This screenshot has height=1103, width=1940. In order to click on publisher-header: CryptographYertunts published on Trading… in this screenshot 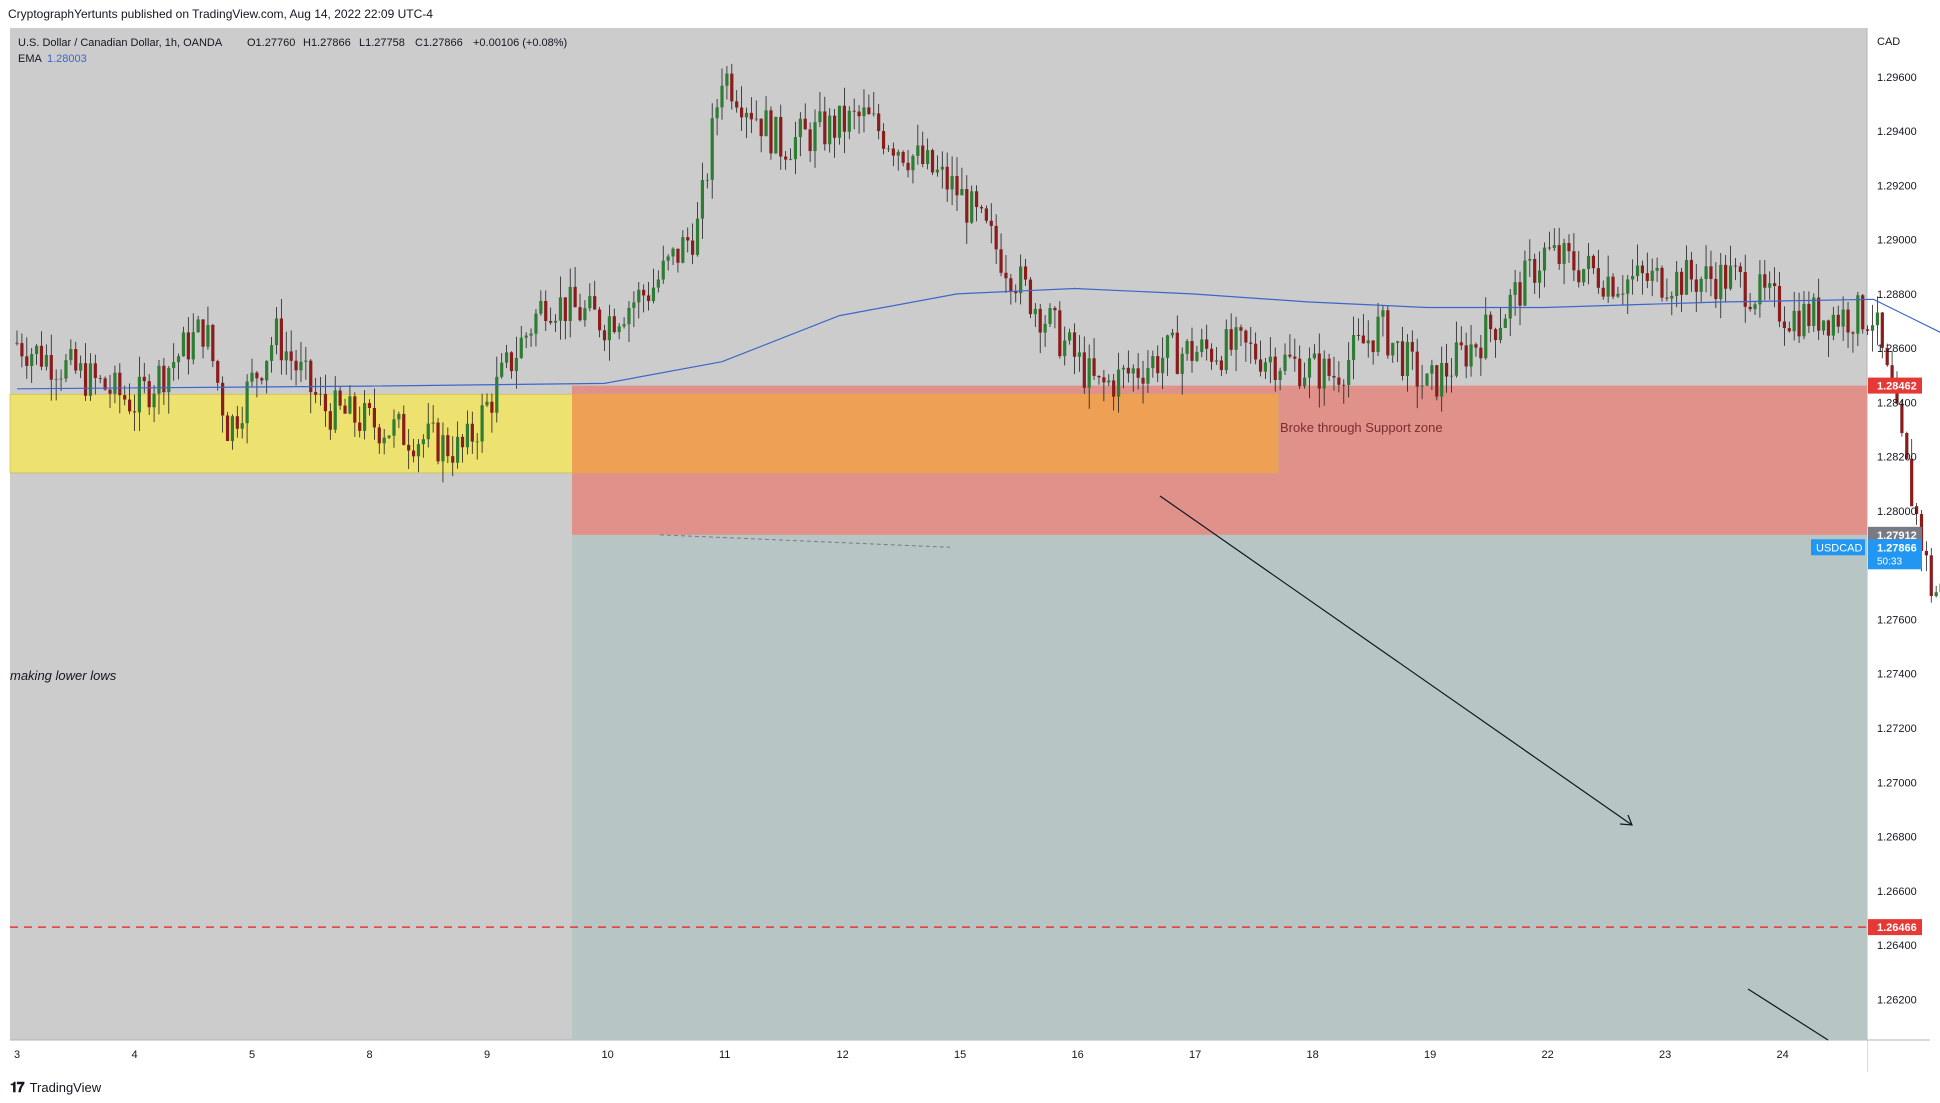, I will do `click(970, 14)`.